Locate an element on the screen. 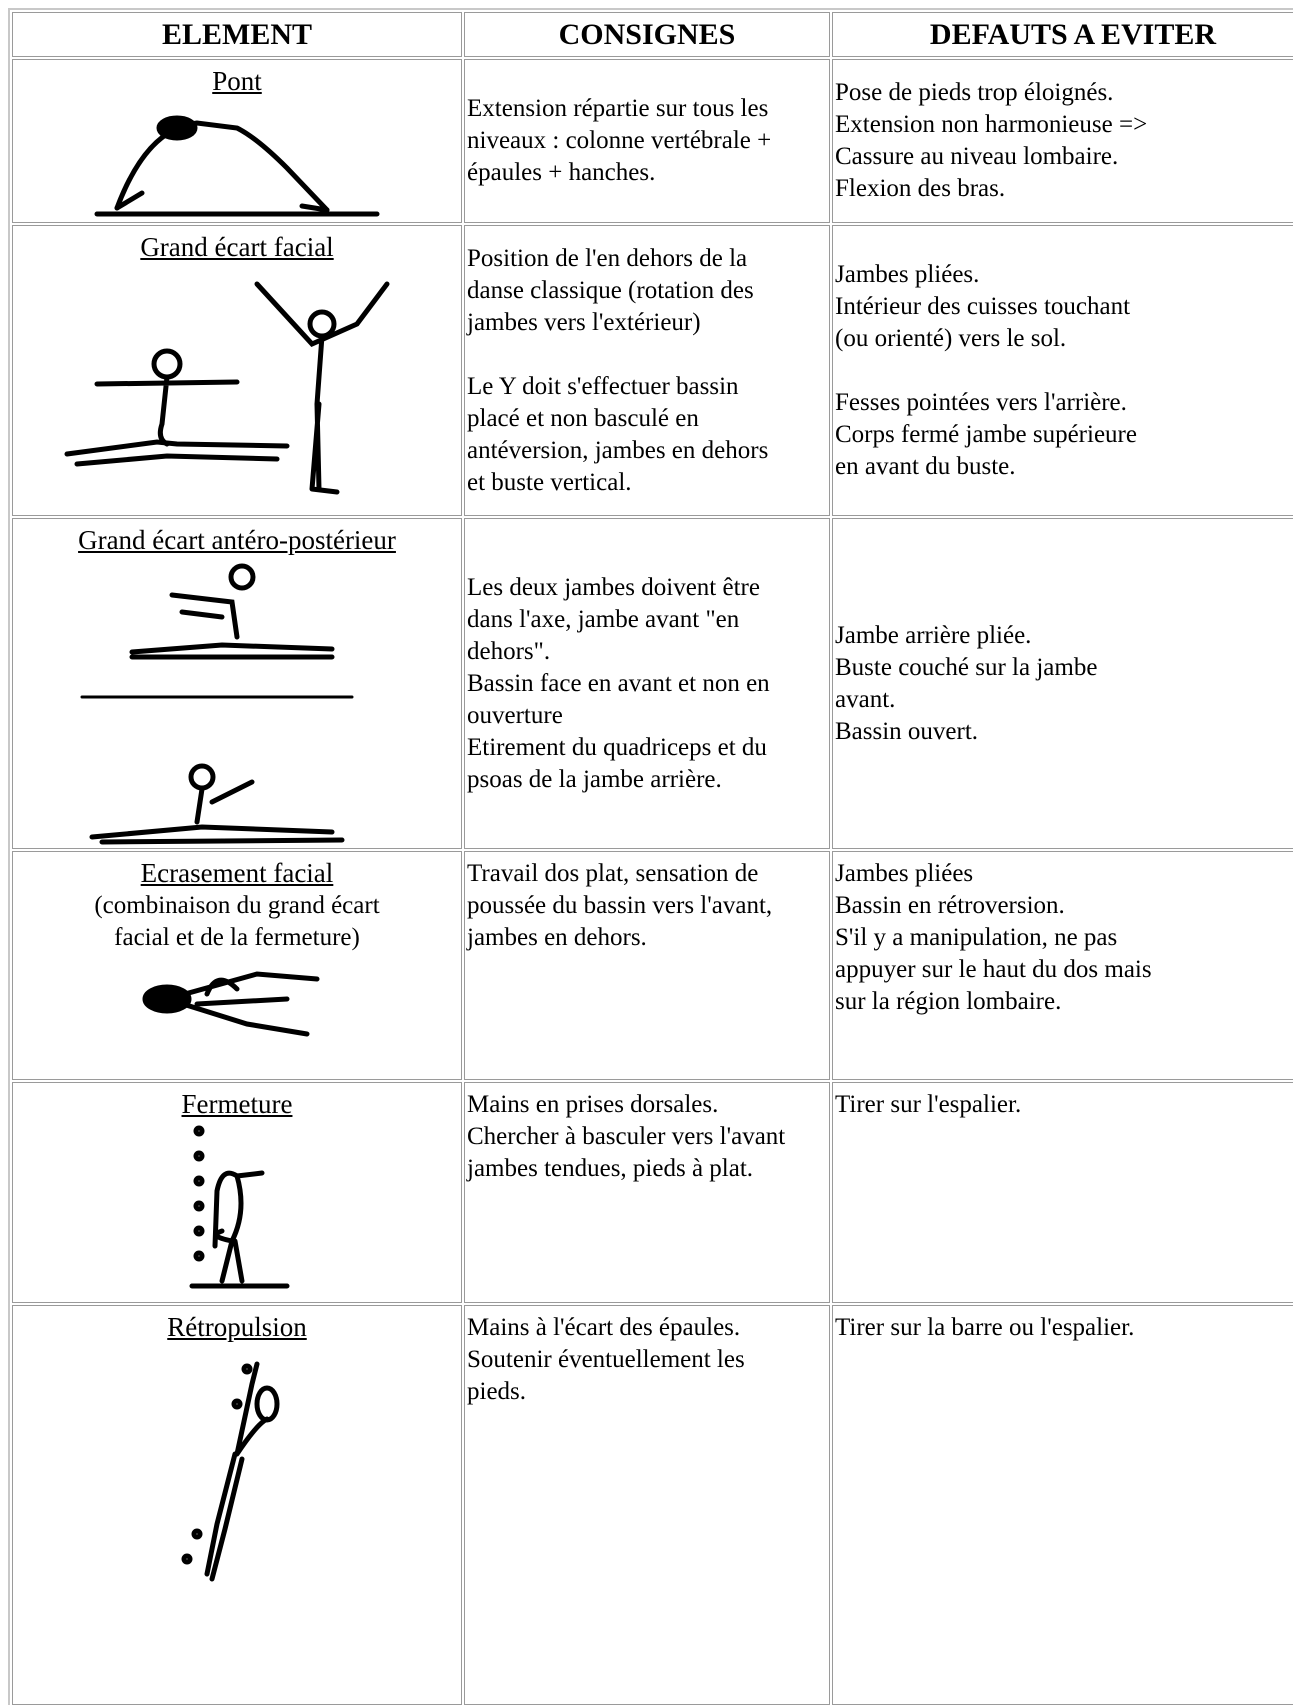  text-line: Jambes pliées is located at coordinates (904, 873).